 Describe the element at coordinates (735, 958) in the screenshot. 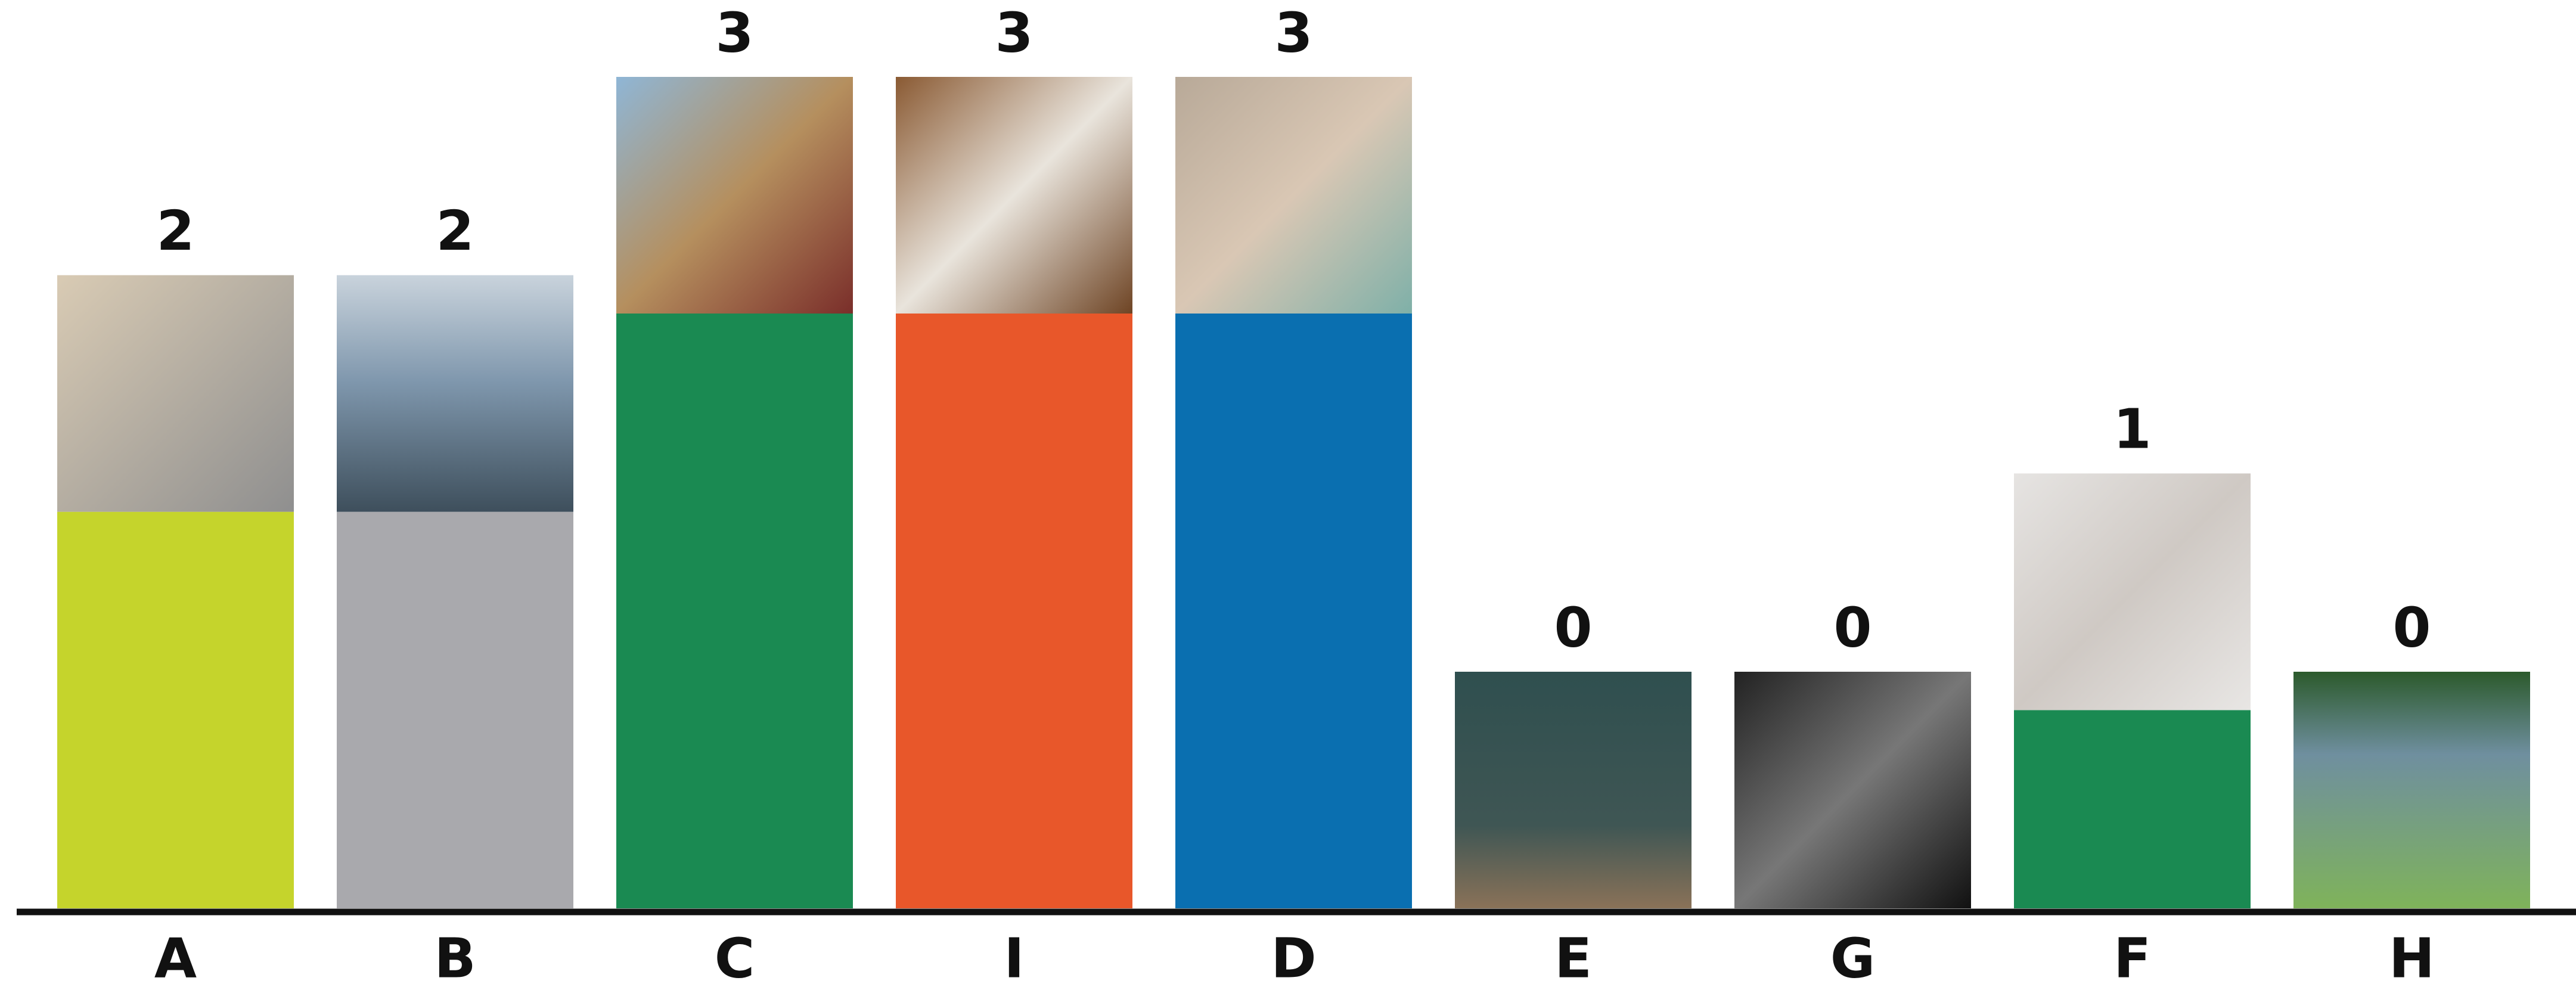

I see `category-label: C` at that location.